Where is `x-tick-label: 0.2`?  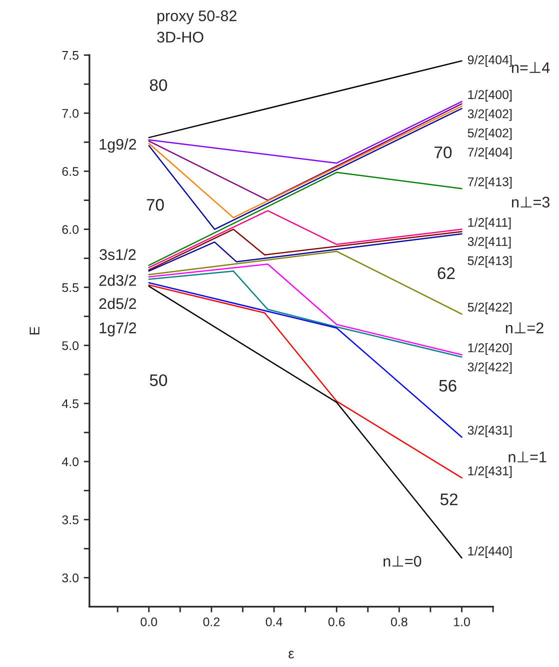
x-tick-label: 0.2 is located at coordinates (211, 621).